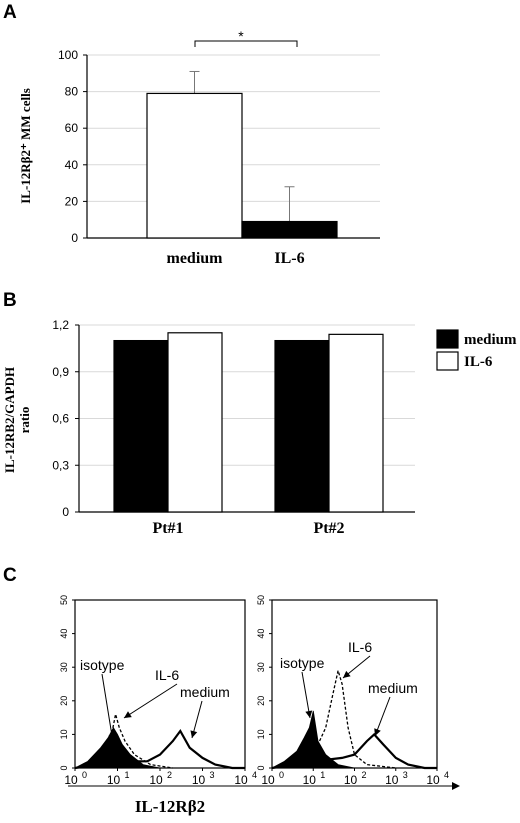 Image resolution: width=520 pixels, height=823 pixels. I want to click on panel-b-tick-label: 1,2, so click(60, 325).